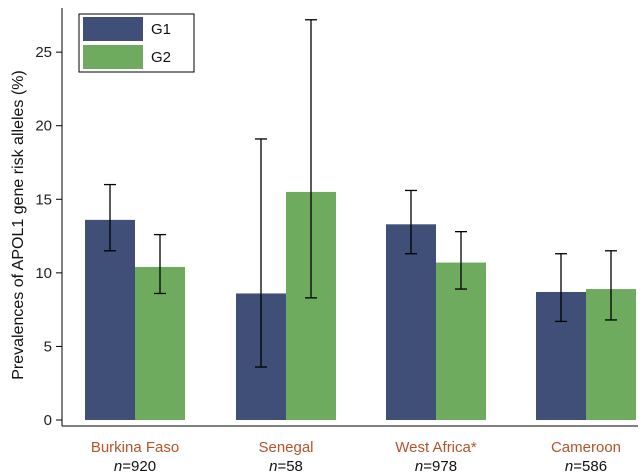 This screenshot has height=475, width=642. I want to click on category-label: West Africa*, so click(436, 447).